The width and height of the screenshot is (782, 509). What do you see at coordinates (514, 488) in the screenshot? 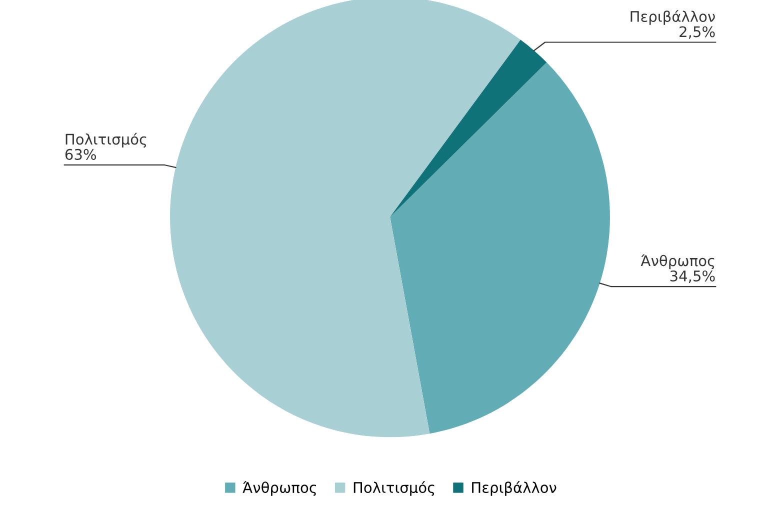
I see `legend-label: Περιβάλλον` at bounding box center [514, 488].